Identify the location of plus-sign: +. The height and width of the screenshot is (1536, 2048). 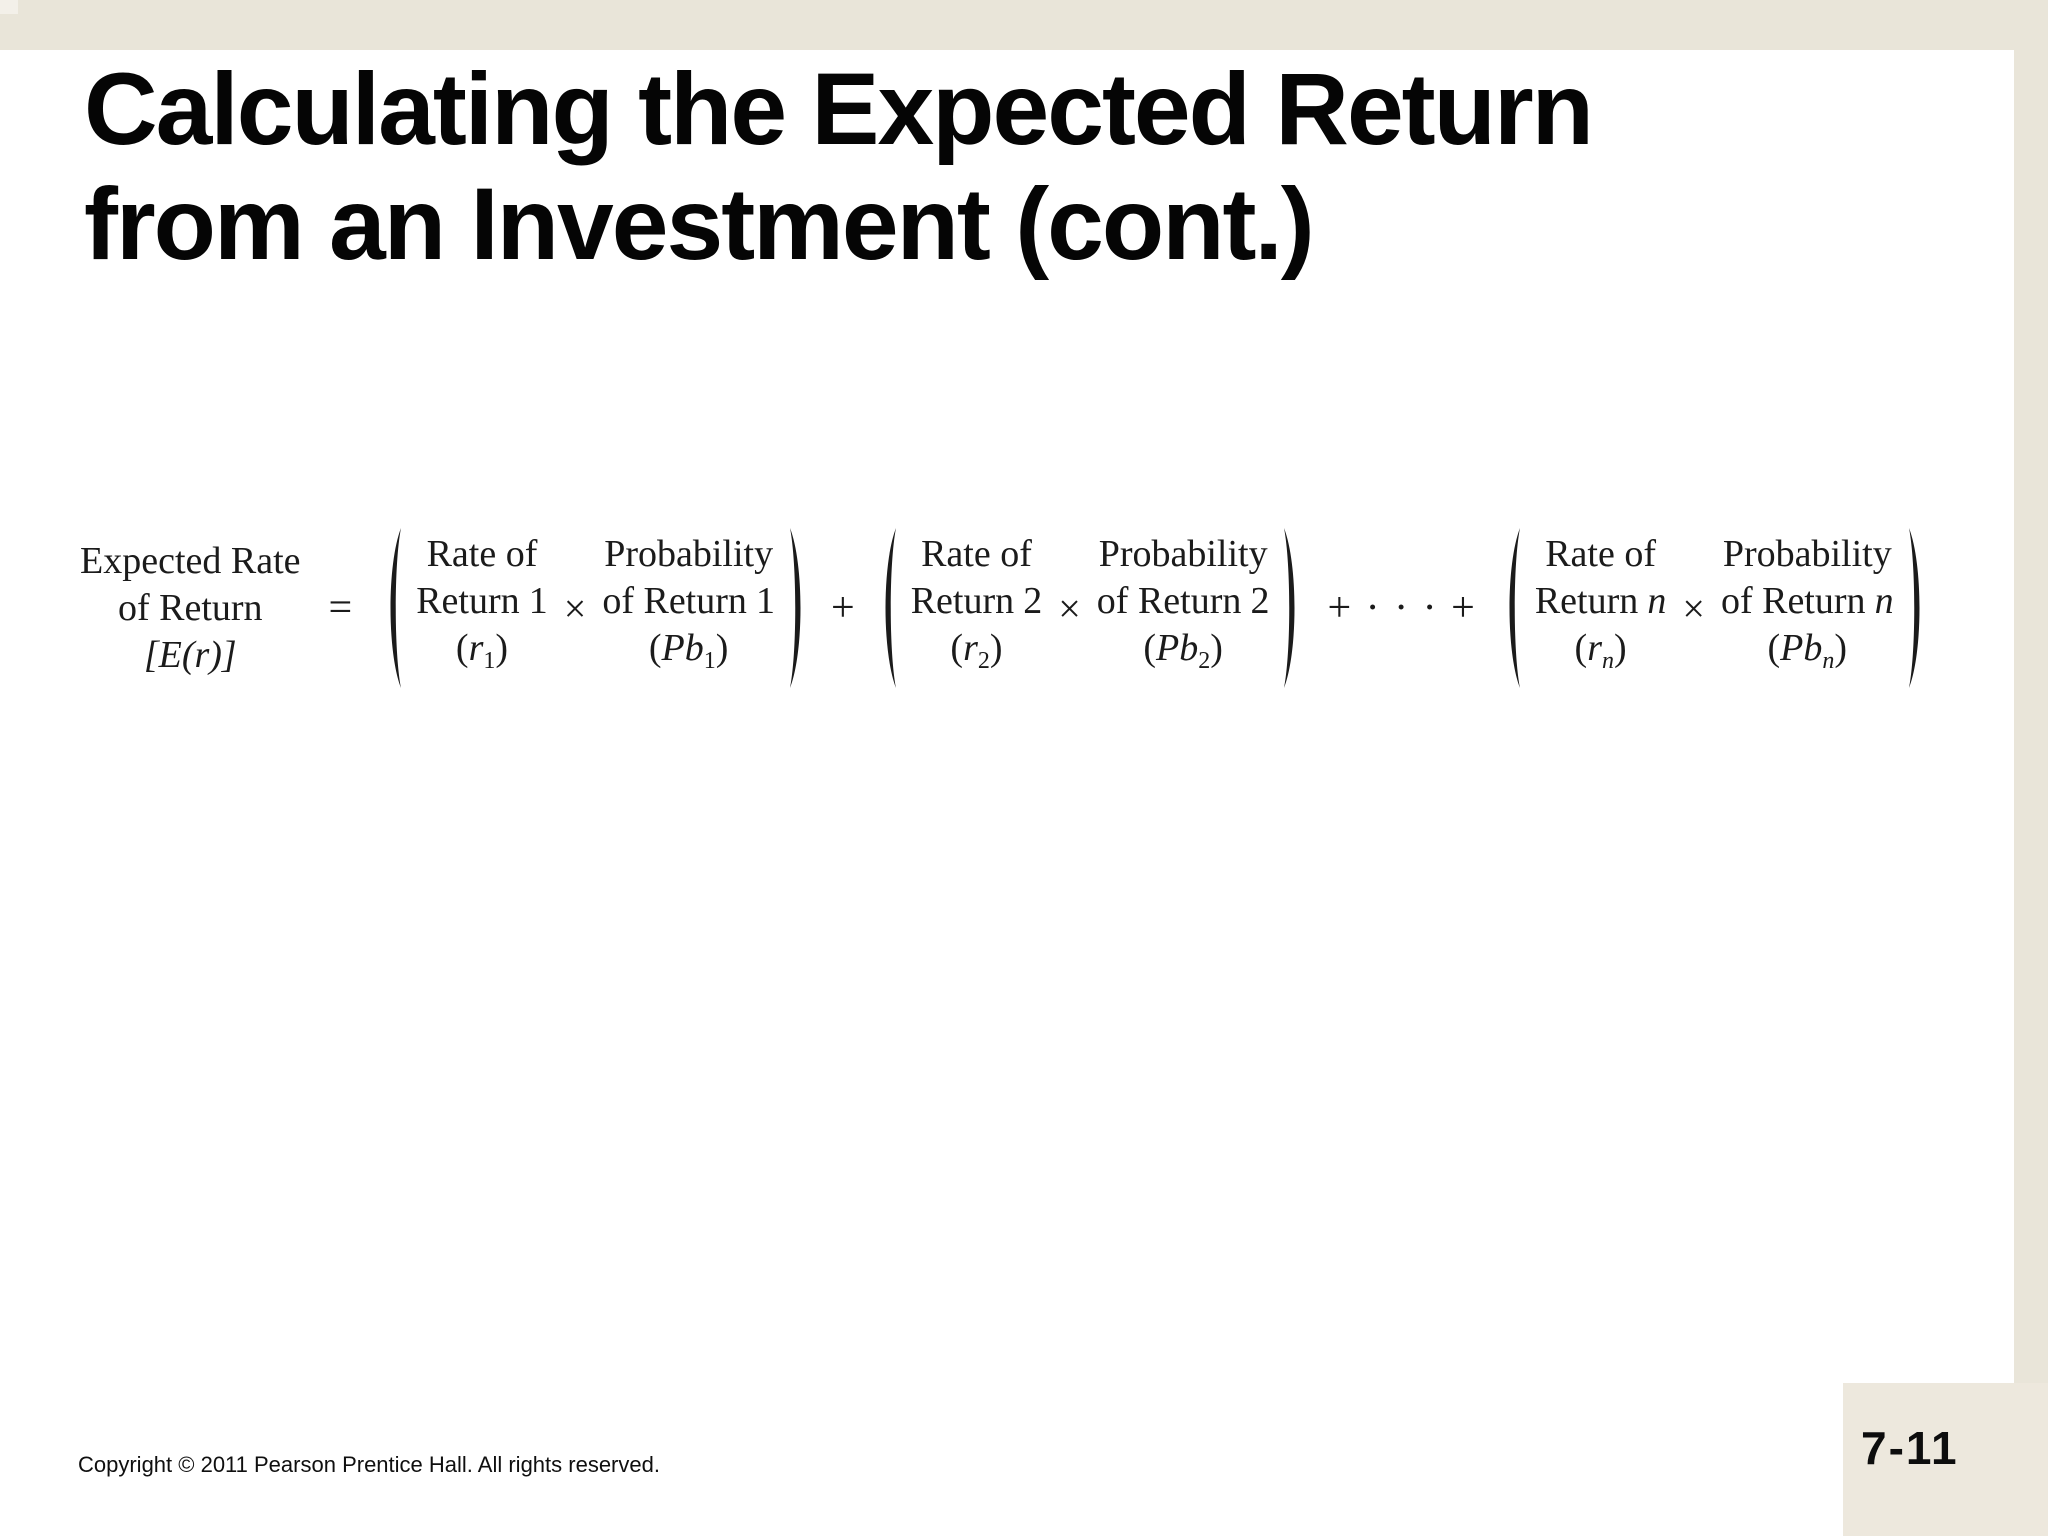
(843, 607).